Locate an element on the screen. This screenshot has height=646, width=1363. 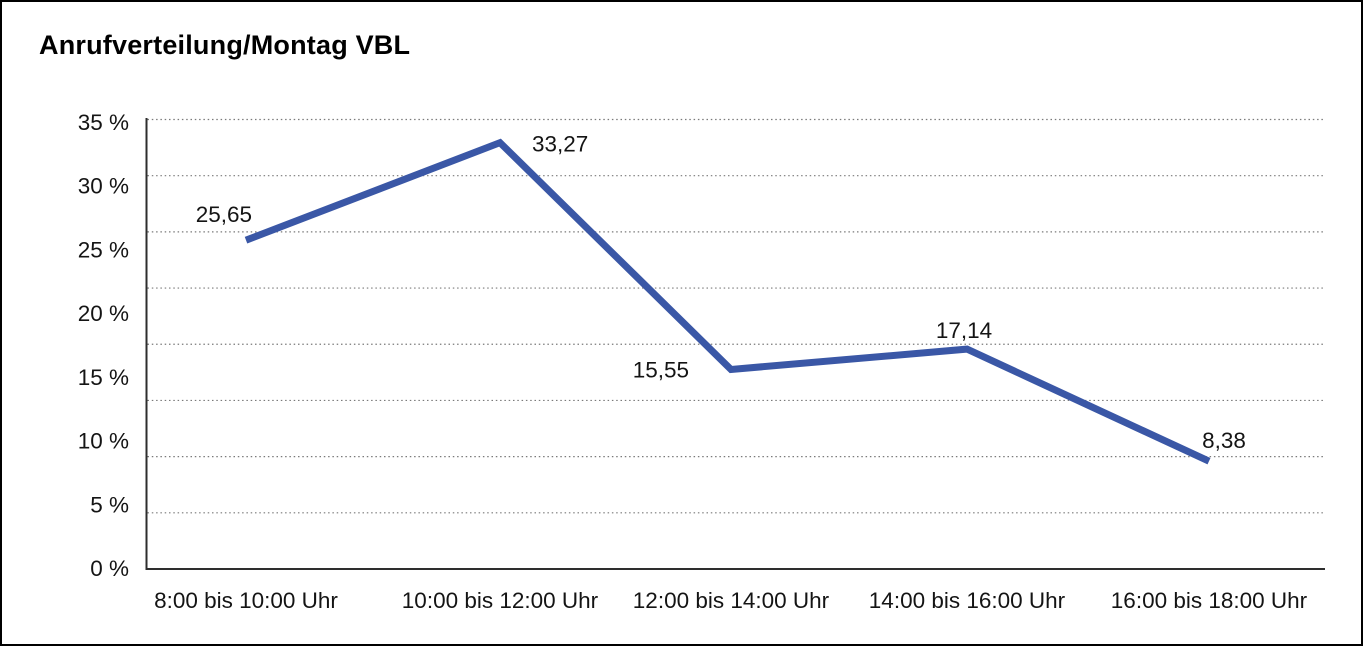
y-axis-tick-label: 0 % is located at coordinates (109, 568).